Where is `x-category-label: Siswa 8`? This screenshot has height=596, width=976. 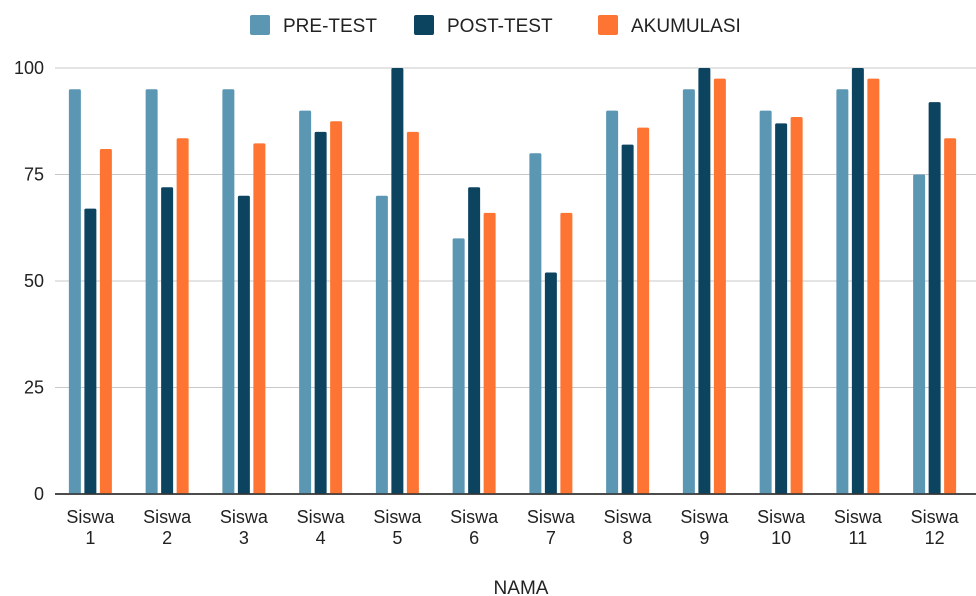
x-category-label: Siswa 8 is located at coordinates (628, 527).